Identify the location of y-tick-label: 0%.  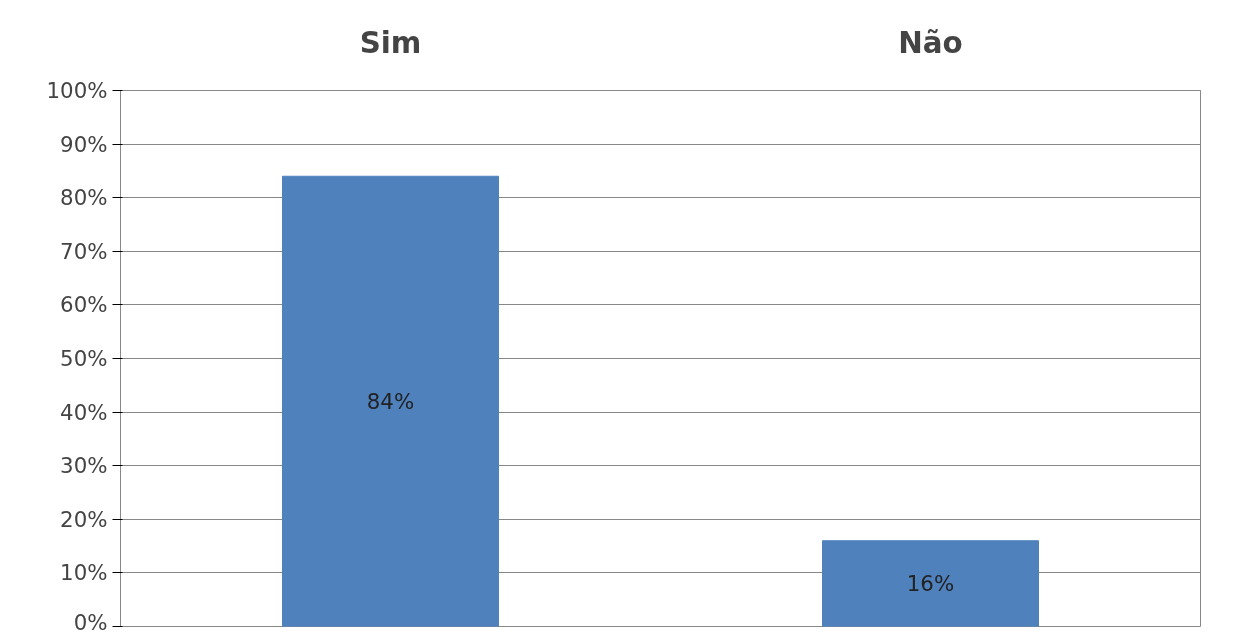
(90, 622).